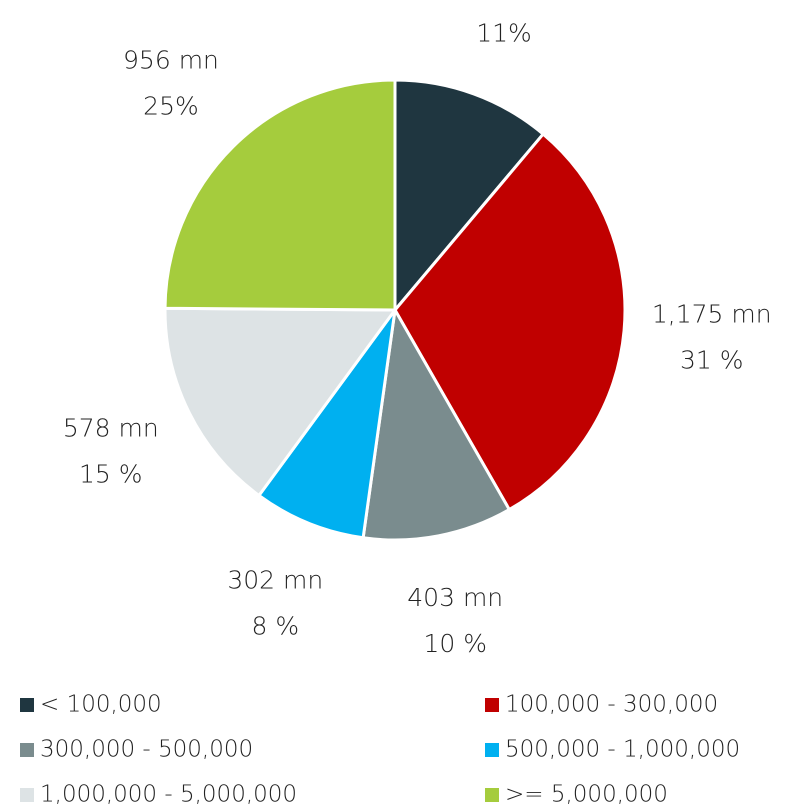  I want to click on legend-label: >= 5,000,000, so click(586, 795).